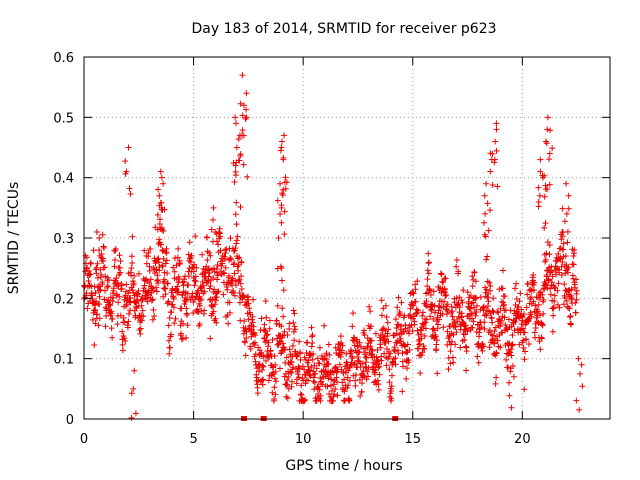  What do you see at coordinates (63, 239) in the screenshot?
I see `y-tick-label: 0.3` at bounding box center [63, 239].